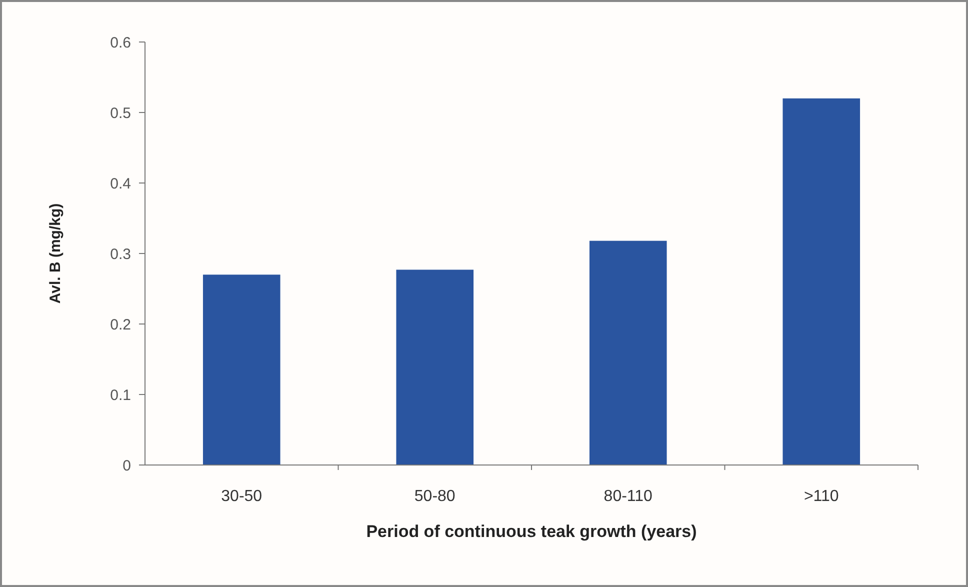 The height and width of the screenshot is (587, 968). What do you see at coordinates (126, 465) in the screenshot?
I see `y-tick-label: 0` at bounding box center [126, 465].